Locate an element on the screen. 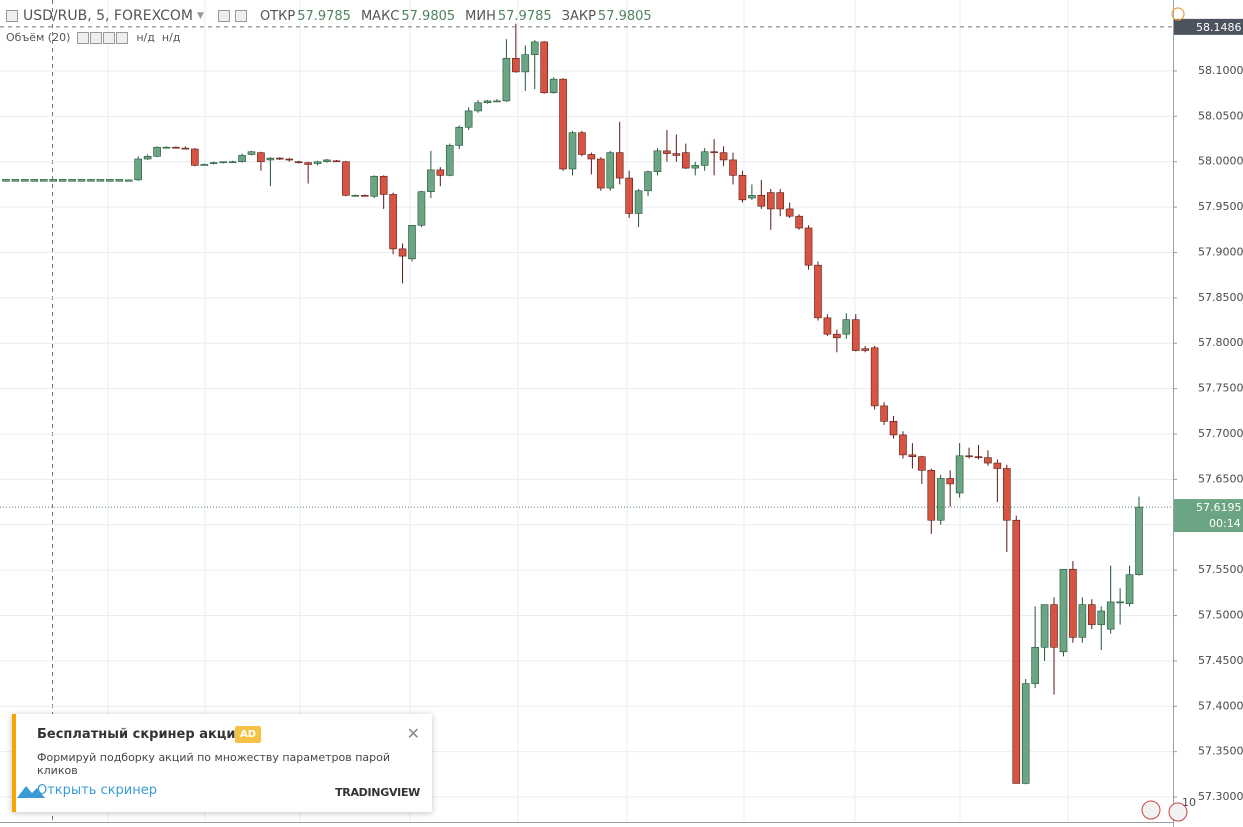  crosshair-price-label: 58.1486 is located at coordinates (1219, 27).